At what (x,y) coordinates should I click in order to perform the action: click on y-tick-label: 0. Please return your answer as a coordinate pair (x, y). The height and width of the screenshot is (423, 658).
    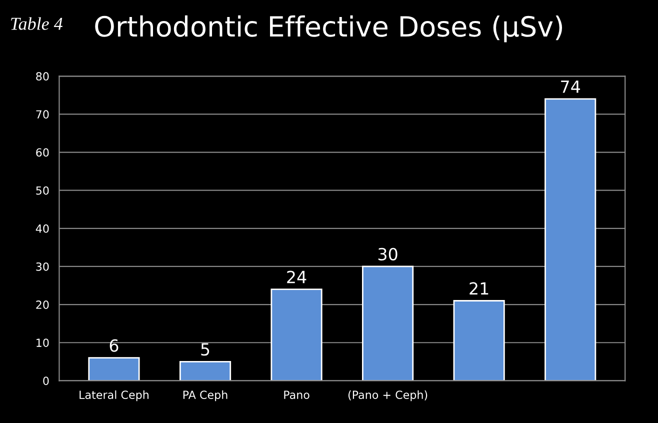
    Looking at the image, I should click on (46, 381).